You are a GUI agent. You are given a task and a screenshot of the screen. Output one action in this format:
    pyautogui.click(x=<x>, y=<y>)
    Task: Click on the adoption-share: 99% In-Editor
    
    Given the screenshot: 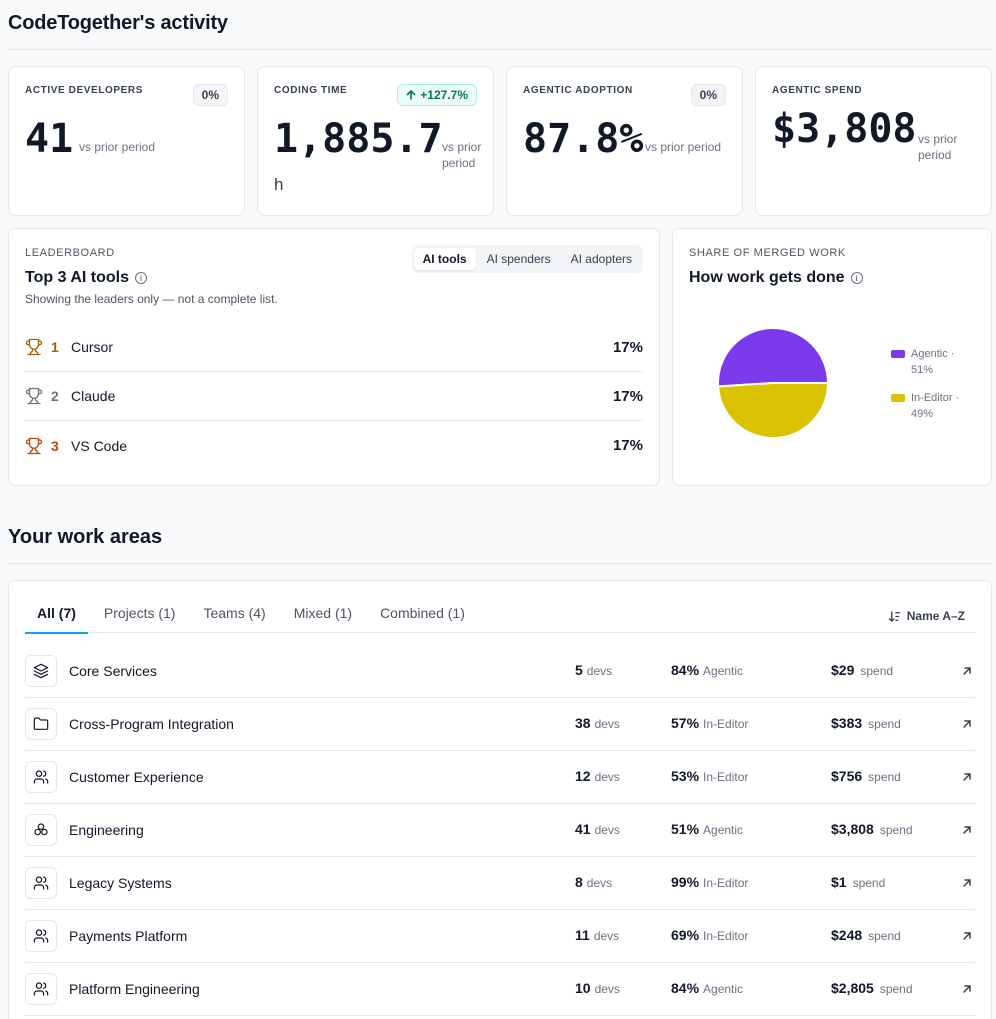 What is the action you would take?
    pyautogui.click(x=710, y=882)
    